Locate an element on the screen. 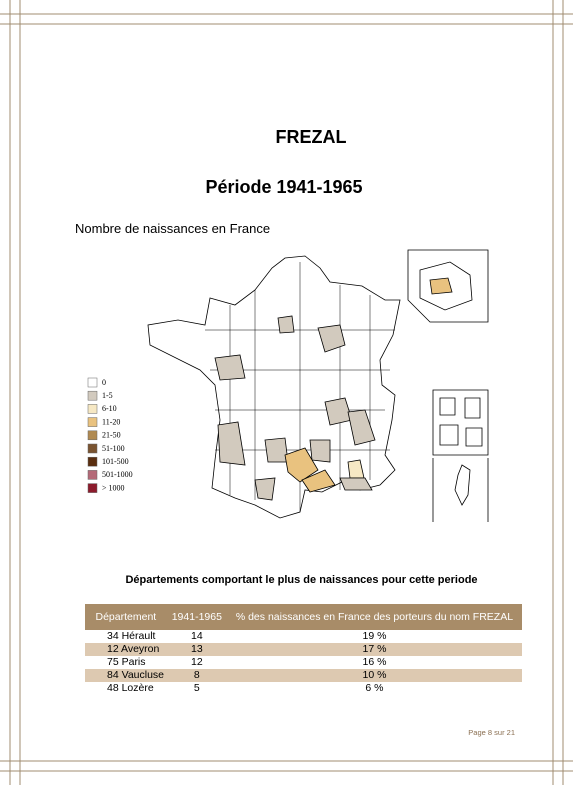 Image resolution: width=573 pixels, height=785 pixels. table-cell: 16 % is located at coordinates (374, 662).